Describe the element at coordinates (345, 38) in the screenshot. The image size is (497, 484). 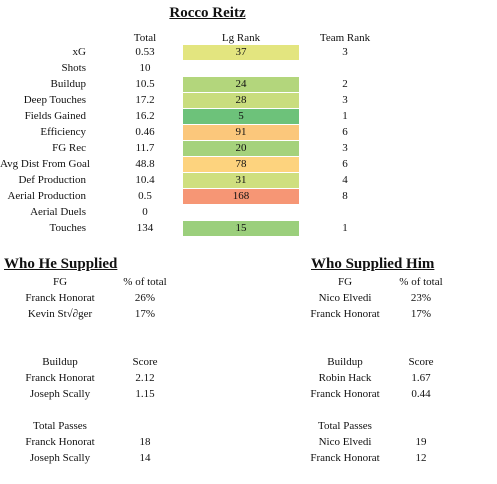
I see `team-rank-header: Team Rank` at that location.